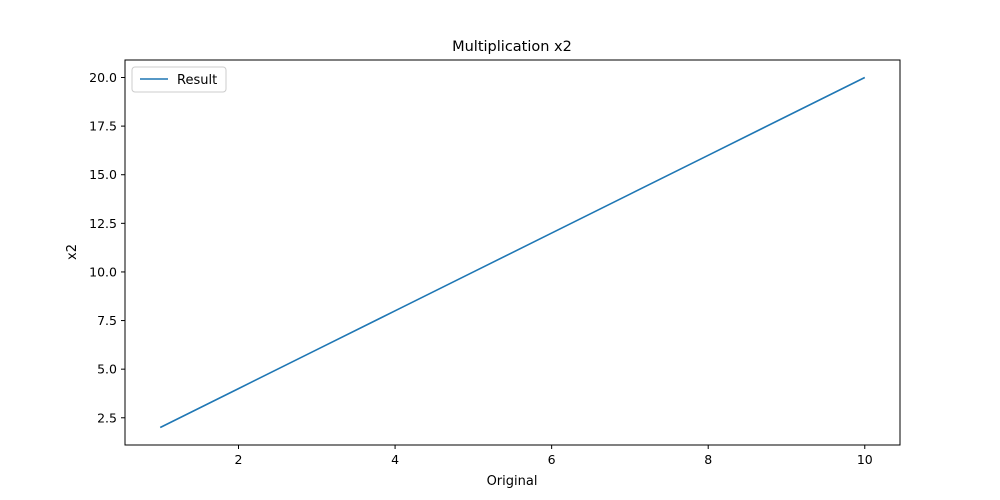 Image resolution: width=1000 pixels, height=500 pixels. I want to click on y-axis-label: x2, so click(72, 252).